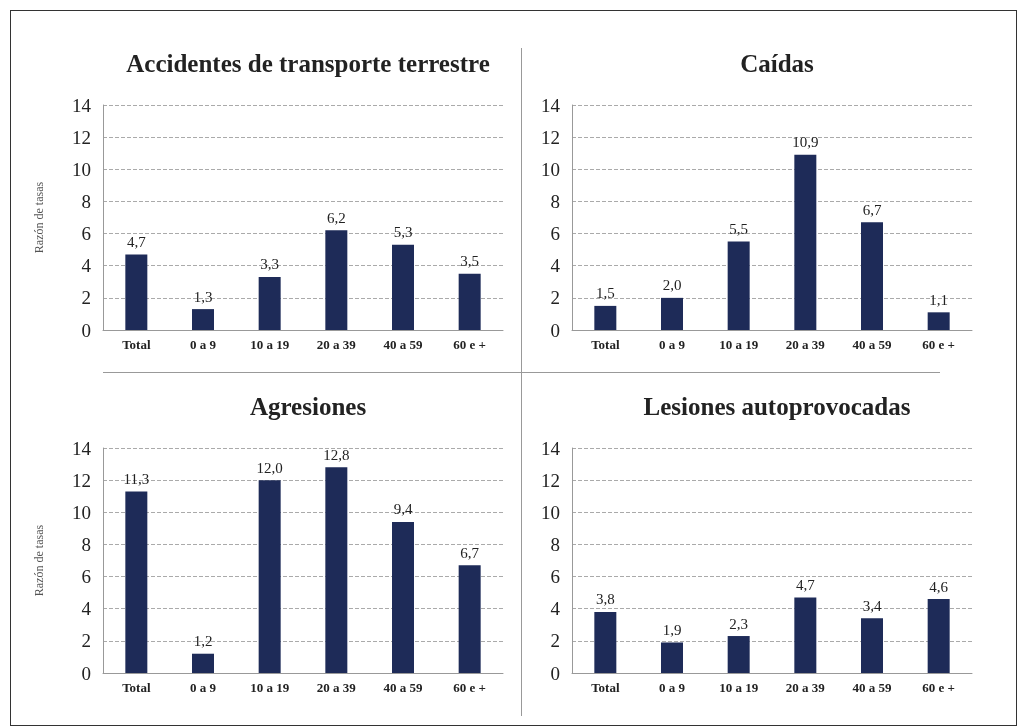 The image size is (1019, 728). Describe the element at coordinates (605, 599) in the screenshot. I see `data-label: 3,8` at that location.